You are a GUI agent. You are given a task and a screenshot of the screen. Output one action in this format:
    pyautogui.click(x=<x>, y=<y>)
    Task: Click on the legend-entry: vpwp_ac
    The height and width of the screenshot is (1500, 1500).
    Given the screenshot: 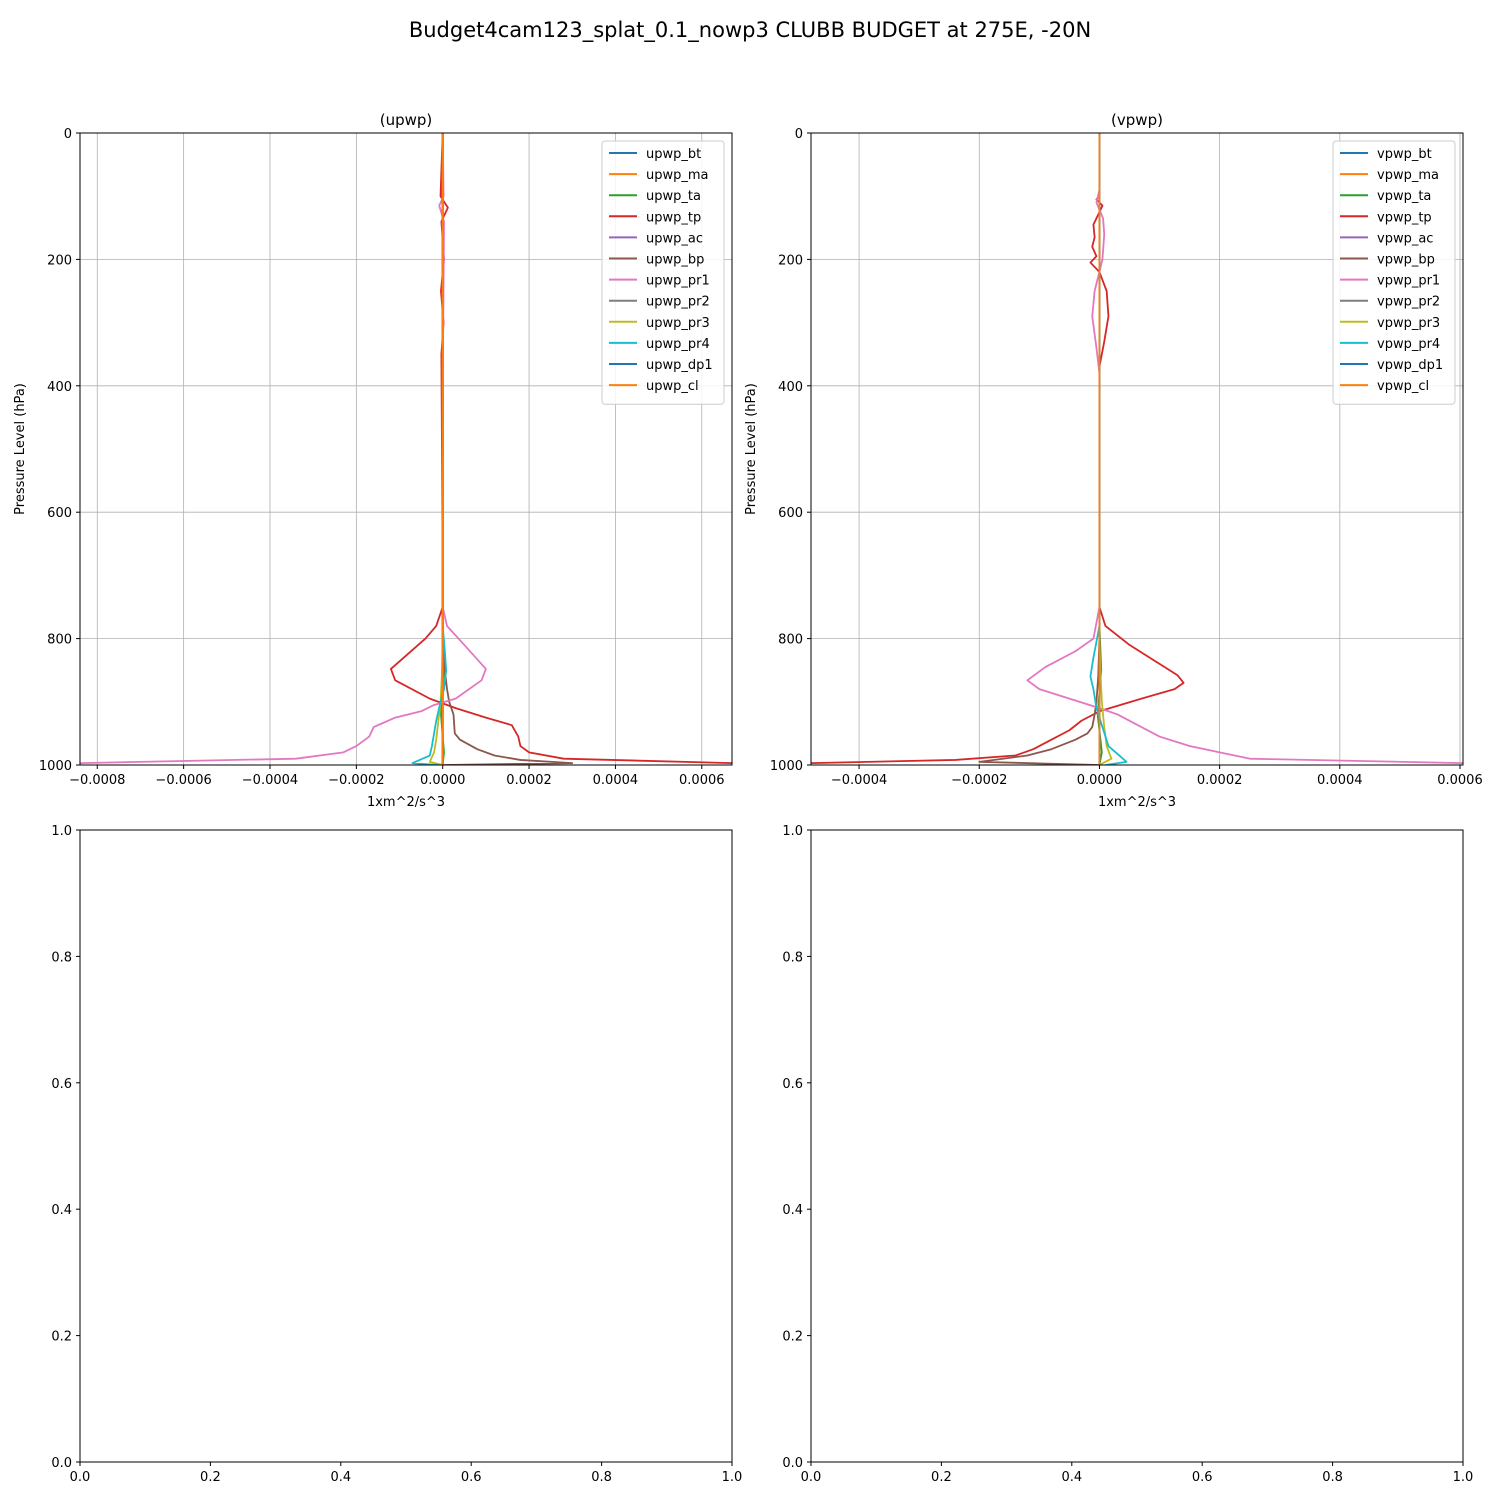 What is the action you would take?
    pyautogui.click(x=1405, y=238)
    